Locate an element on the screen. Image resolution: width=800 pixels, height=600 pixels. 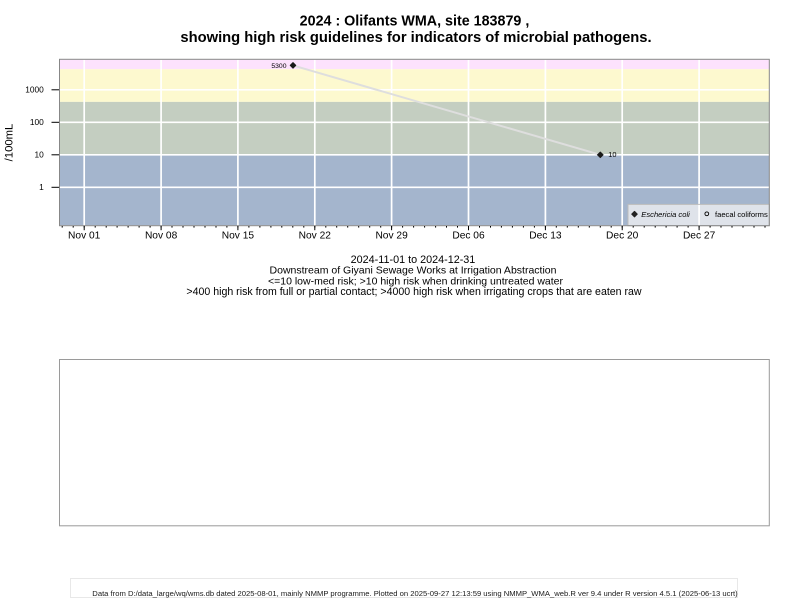
svg-text: 1 is located at coordinates (41, 187).